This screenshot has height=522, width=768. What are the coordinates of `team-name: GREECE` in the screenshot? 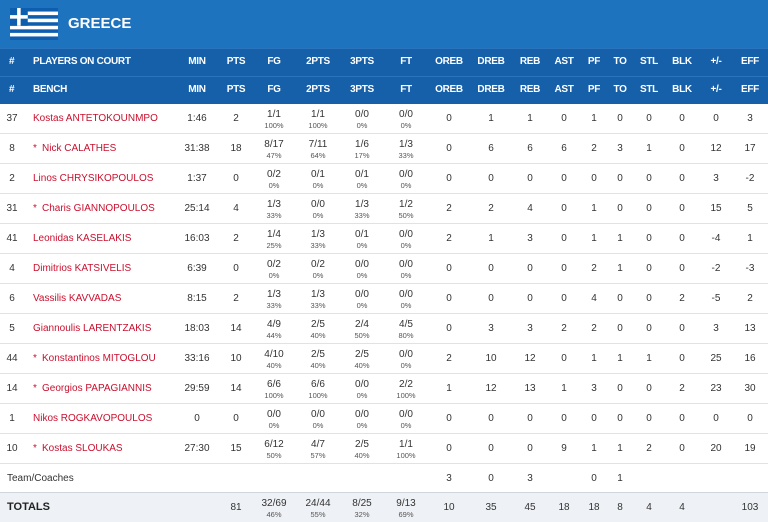 It's located at (100, 23).